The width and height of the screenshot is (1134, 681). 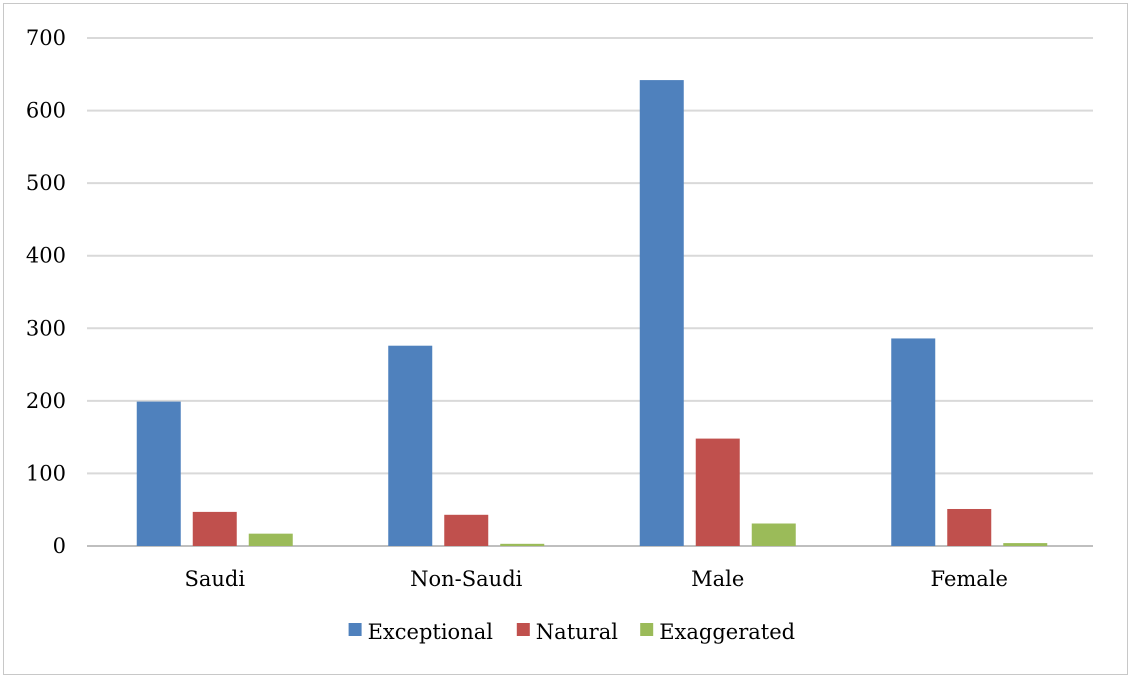 I want to click on legend-label: Natural, so click(x=577, y=632).